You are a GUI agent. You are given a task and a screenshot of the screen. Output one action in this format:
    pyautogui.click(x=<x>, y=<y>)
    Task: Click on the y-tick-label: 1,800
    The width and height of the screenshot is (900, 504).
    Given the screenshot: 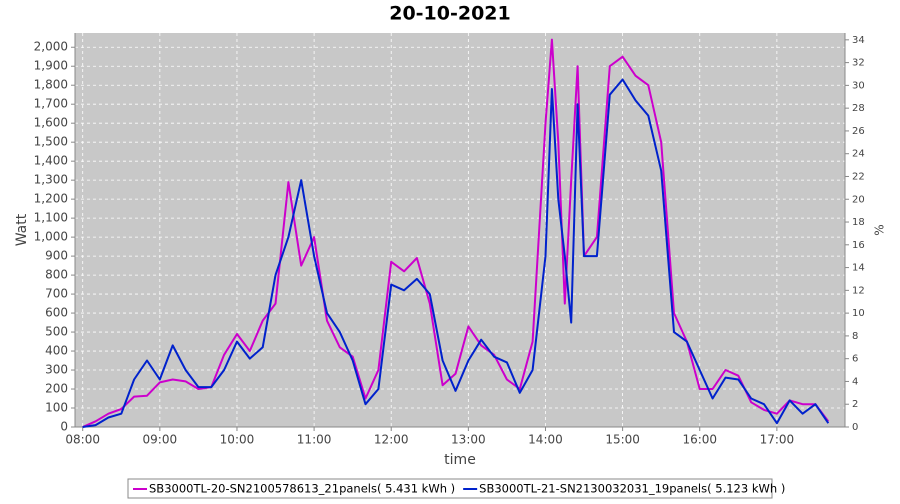 What is the action you would take?
    pyautogui.click(x=51, y=85)
    